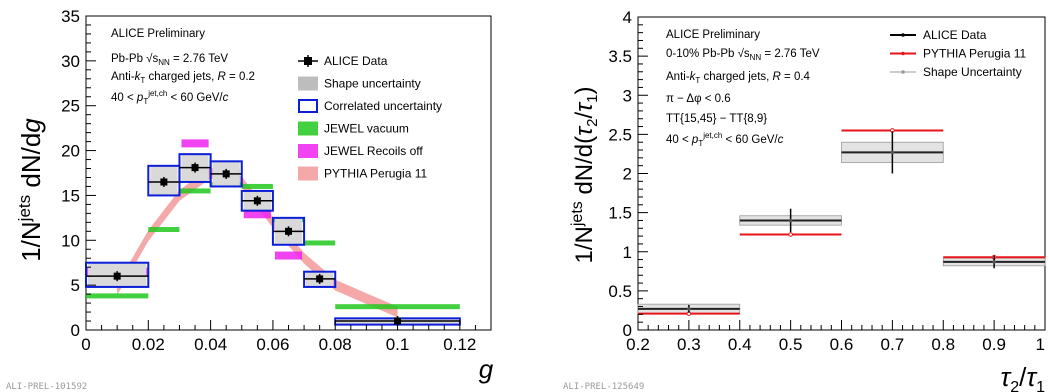 Image resolution: width=1049 pixels, height=392 pixels. I want to click on right-x-tick-label: 0.2, so click(638, 344).